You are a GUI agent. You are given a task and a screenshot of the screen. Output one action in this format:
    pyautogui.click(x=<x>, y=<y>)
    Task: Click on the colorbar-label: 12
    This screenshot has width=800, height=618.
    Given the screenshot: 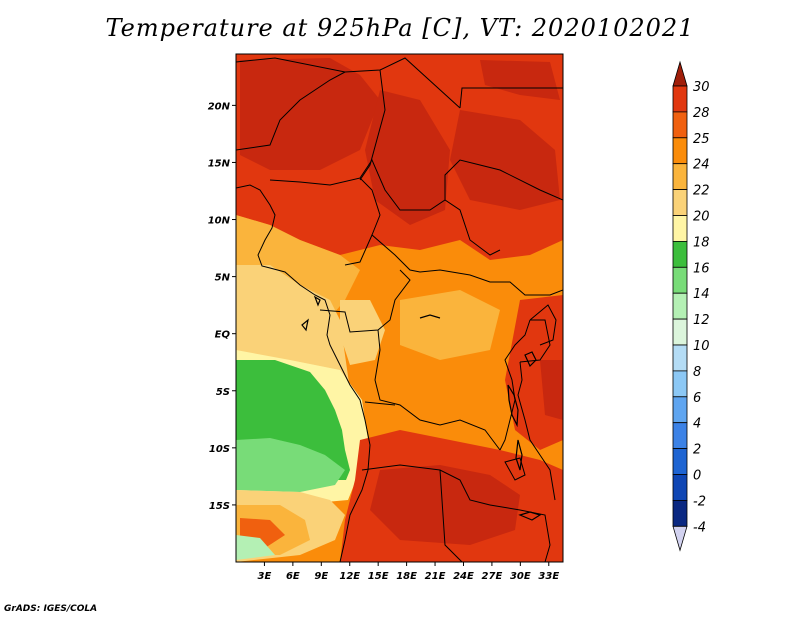 What is the action you would take?
    pyautogui.click(x=701, y=320)
    